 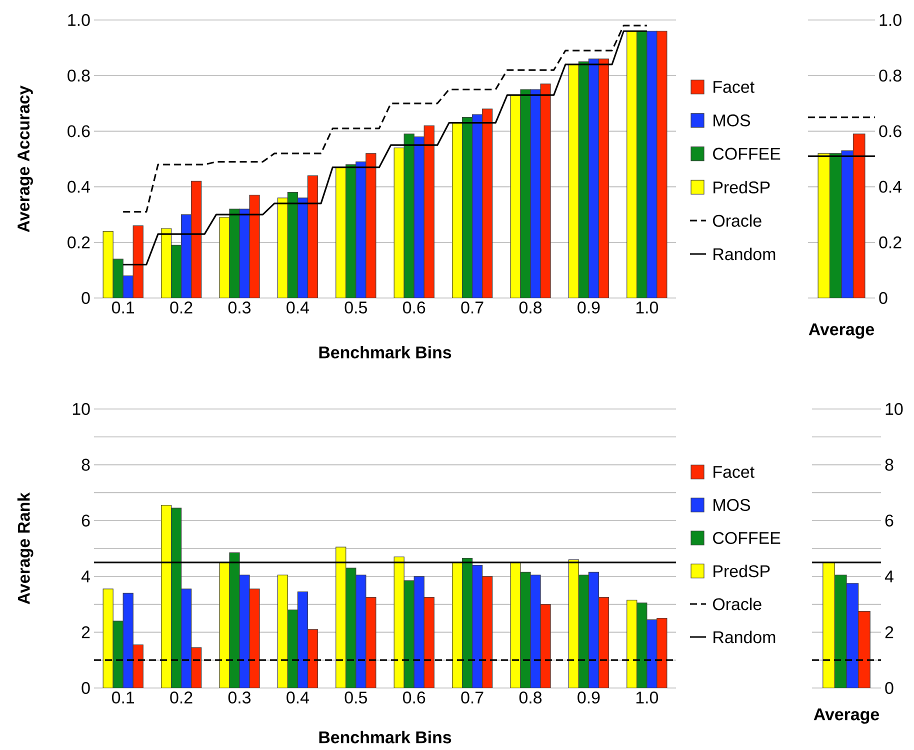 What do you see at coordinates (414, 698) in the screenshot?
I see `x-tick-label: 0.6` at bounding box center [414, 698].